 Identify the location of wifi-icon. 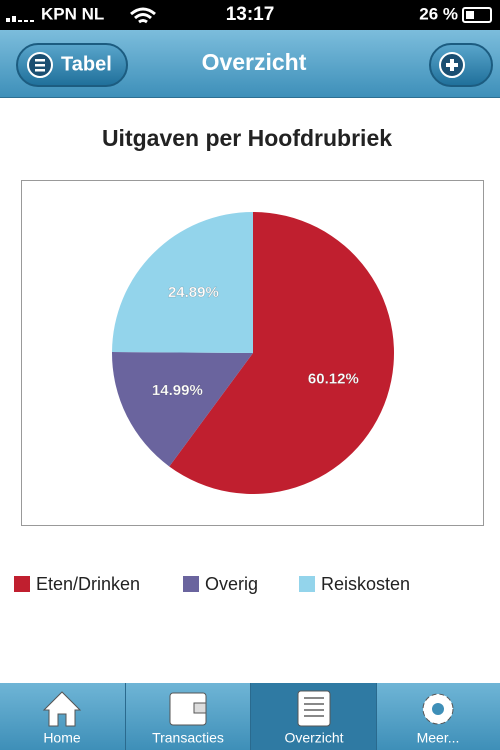
(143, 15).